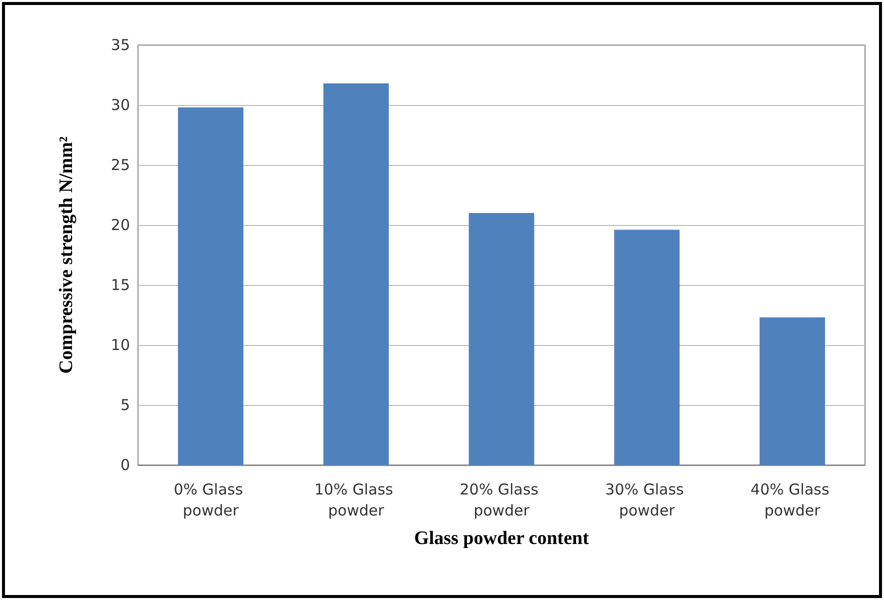  What do you see at coordinates (120, 225) in the screenshot?
I see `y-tick-label: 20` at bounding box center [120, 225].